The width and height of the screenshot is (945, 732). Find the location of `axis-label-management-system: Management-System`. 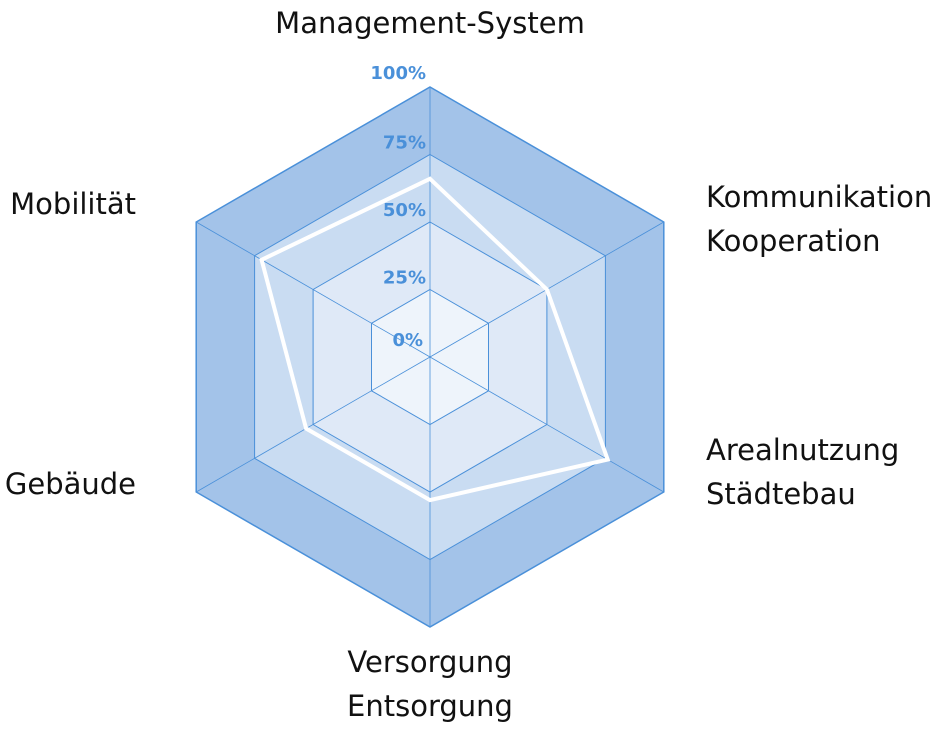

axis-label-management-system: Management-System is located at coordinates (430, 24).